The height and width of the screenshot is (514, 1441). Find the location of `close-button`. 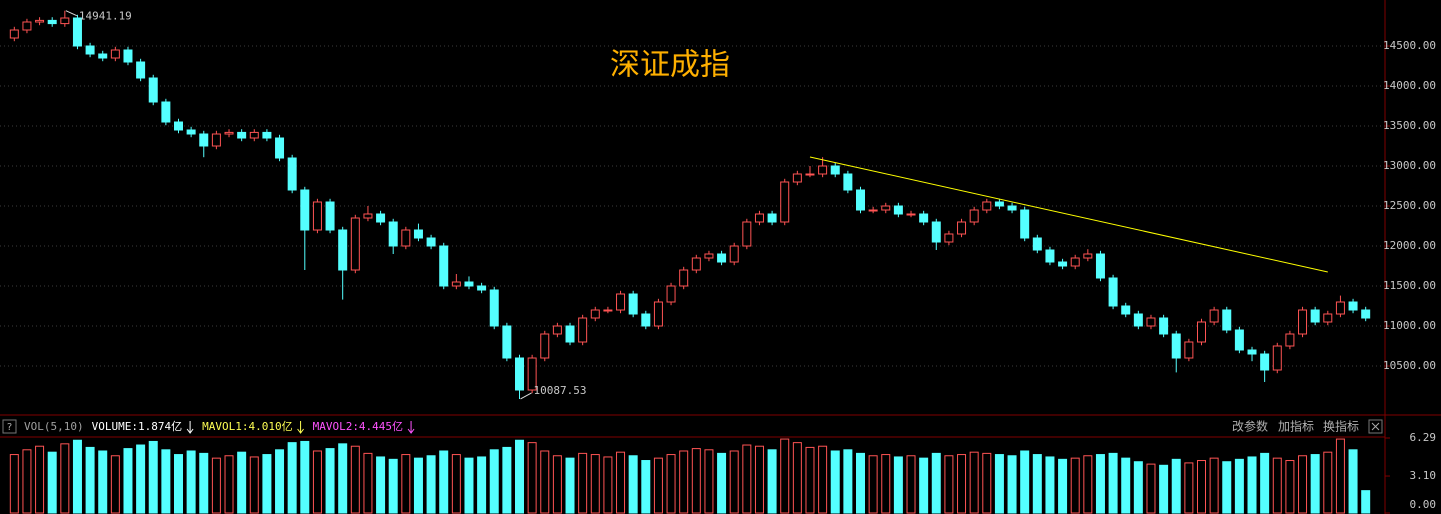

close-button is located at coordinates (1375, 426).